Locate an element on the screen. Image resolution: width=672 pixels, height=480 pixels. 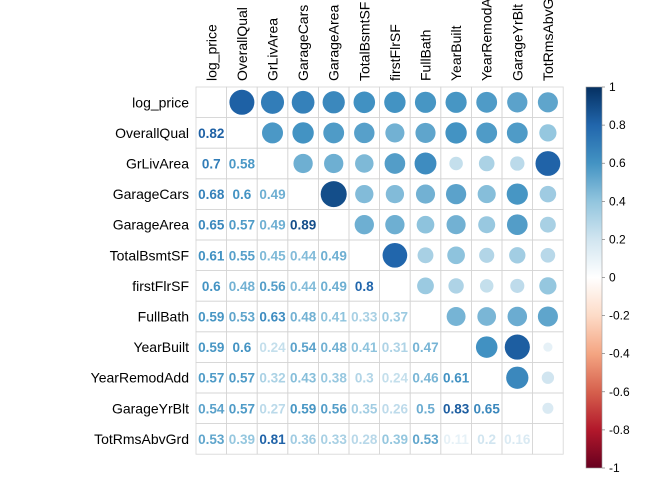
colorbar-tick-label: -0.6 is located at coordinates (619, 392).